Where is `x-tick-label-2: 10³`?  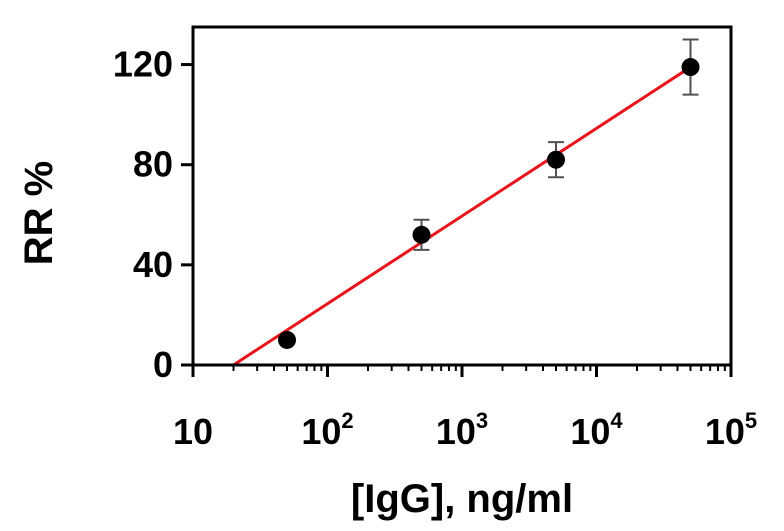 x-tick-label-2: 10³ is located at coordinates (462, 430).